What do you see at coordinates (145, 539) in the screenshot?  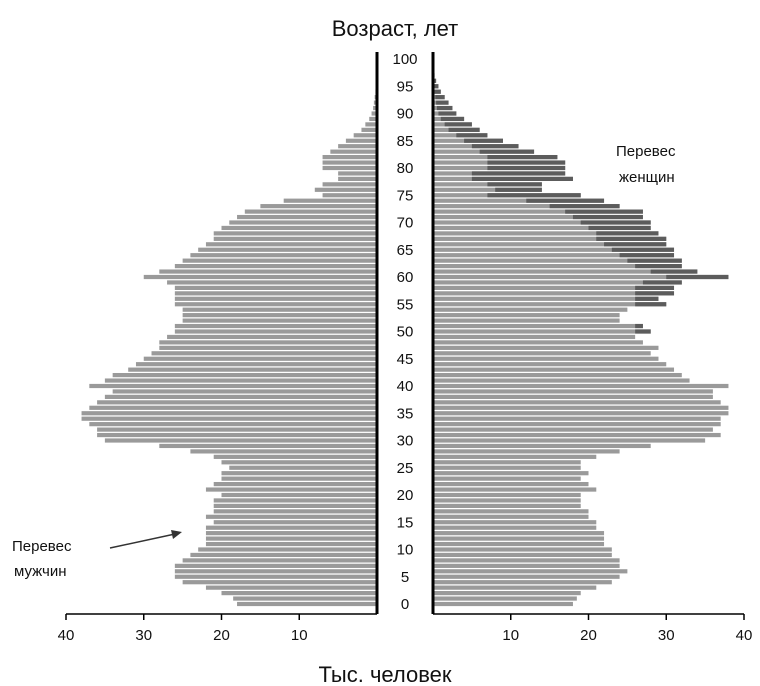 I see `arrow-icon` at bounding box center [145, 539].